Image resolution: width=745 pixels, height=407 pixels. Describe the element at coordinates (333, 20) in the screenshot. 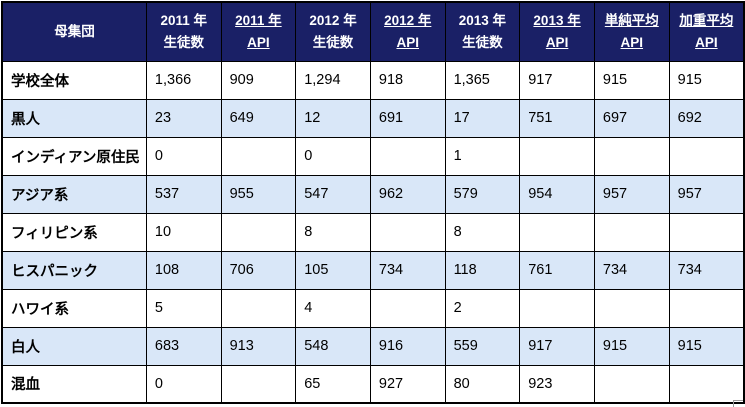

I see `header-line-1: 2012 年` at that location.